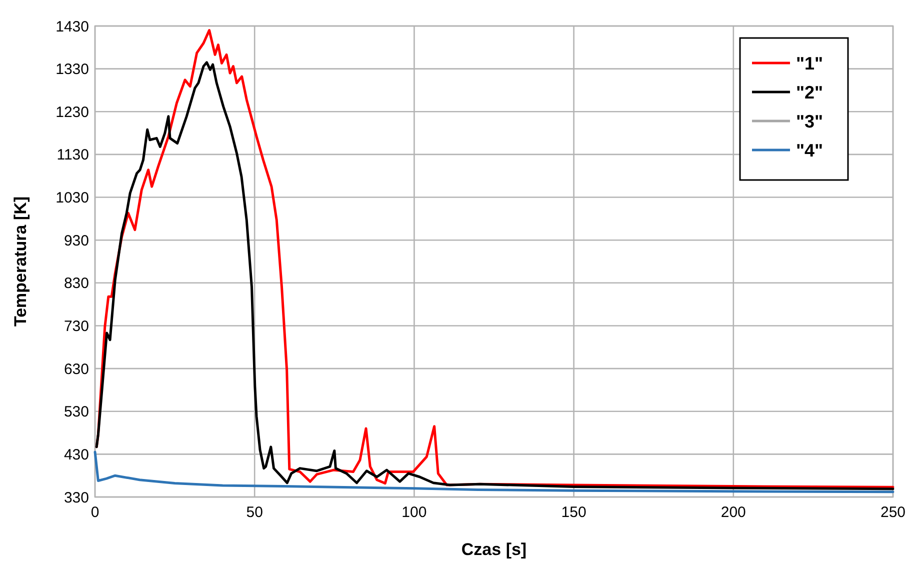 This screenshot has height=567, width=911. Describe the element at coordinates (810, 121) in the screenshot. I see `legend-label: "3"` at that location.